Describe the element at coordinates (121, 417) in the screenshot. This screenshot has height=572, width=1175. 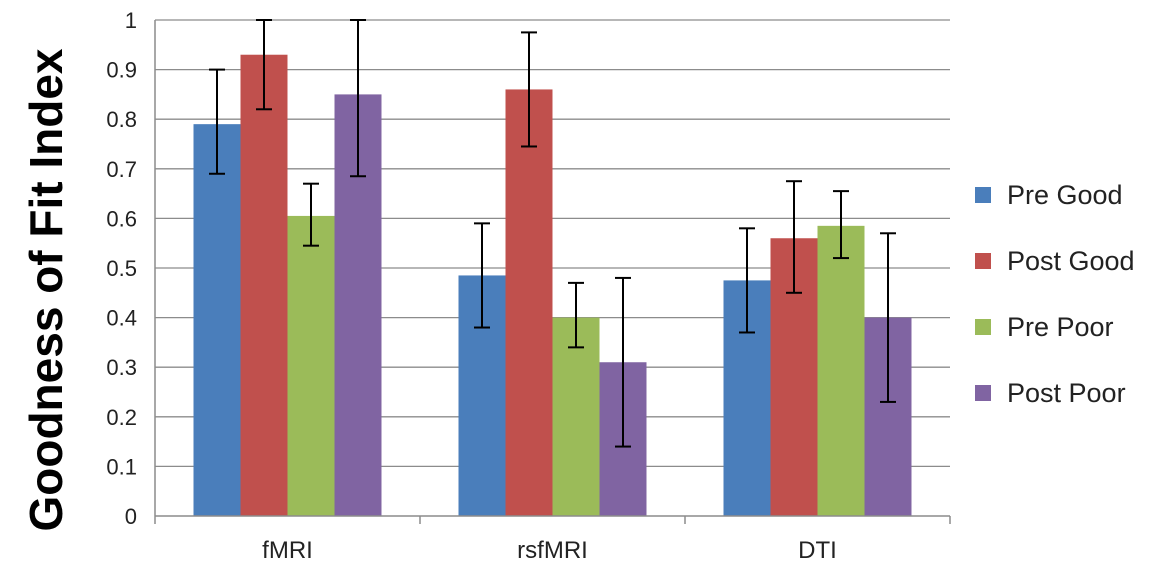
I see `y-tick-label: 0.2` at that location.